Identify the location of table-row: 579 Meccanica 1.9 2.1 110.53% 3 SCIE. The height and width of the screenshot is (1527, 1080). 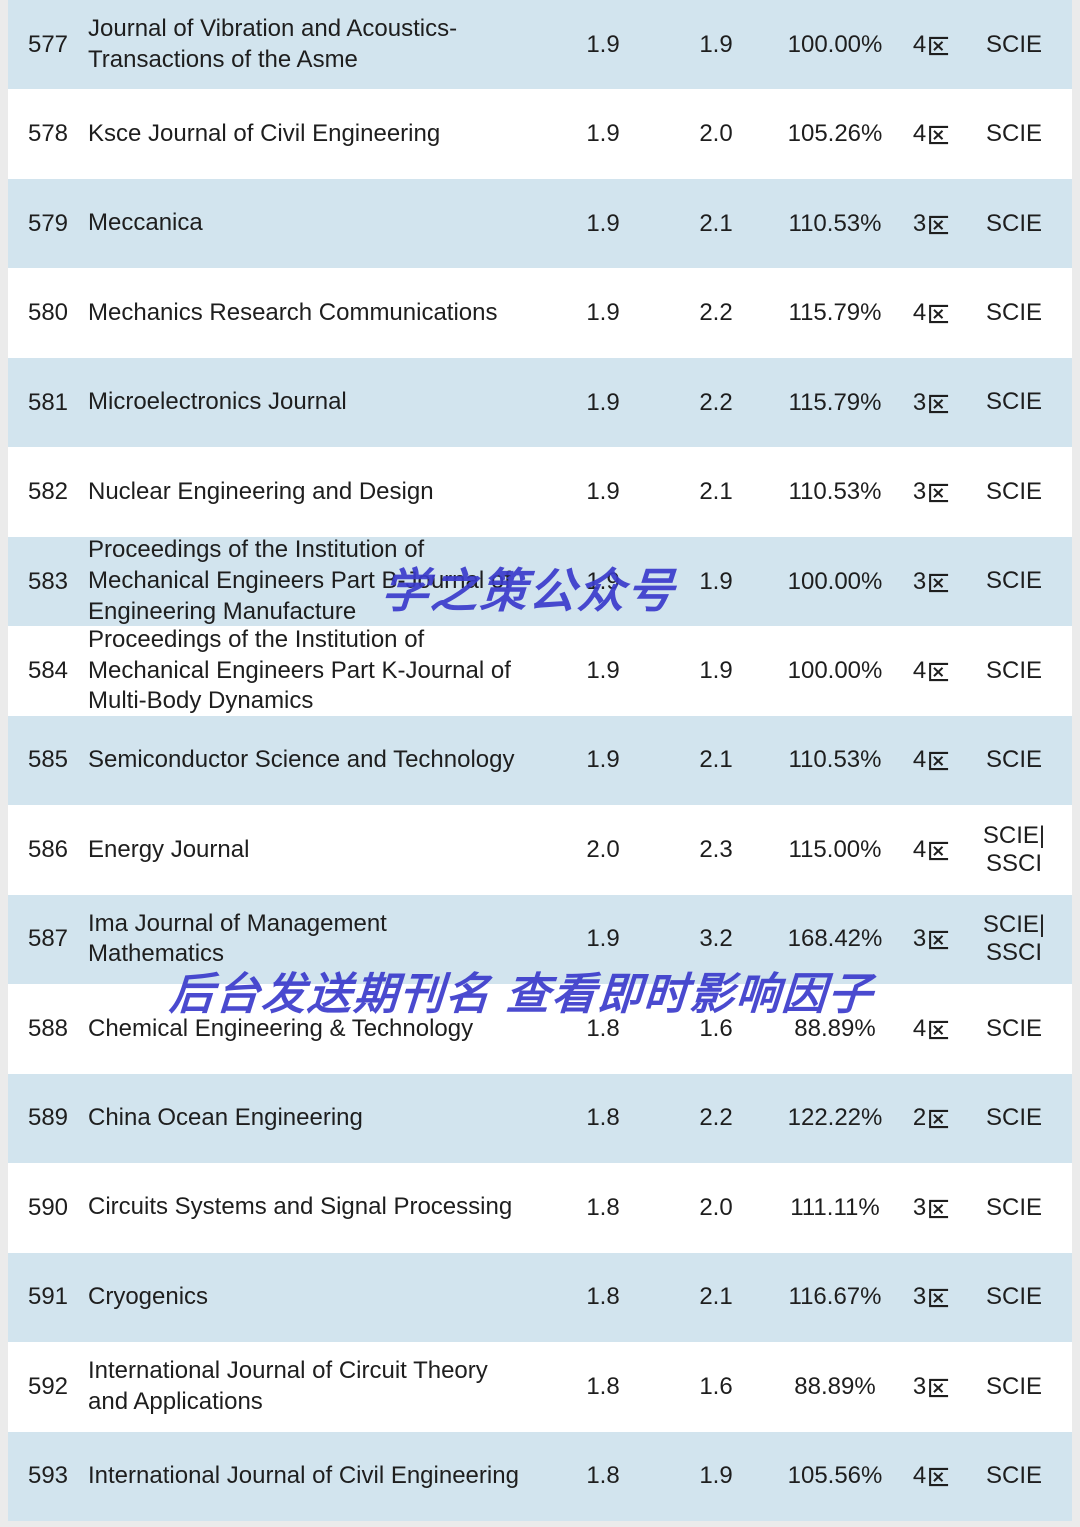
(540, 223).